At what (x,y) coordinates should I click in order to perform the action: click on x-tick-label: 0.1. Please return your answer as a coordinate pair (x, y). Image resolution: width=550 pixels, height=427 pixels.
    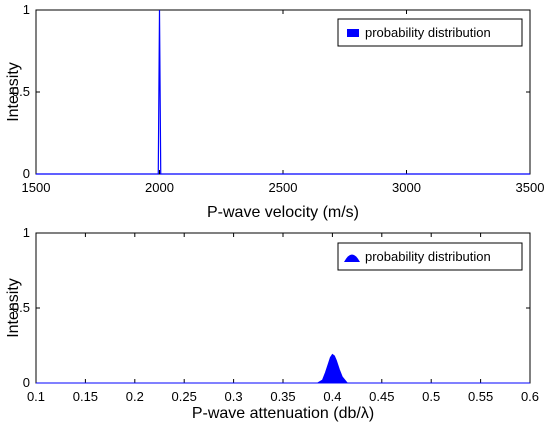
    Looking at the image, I should click on (36, 396).